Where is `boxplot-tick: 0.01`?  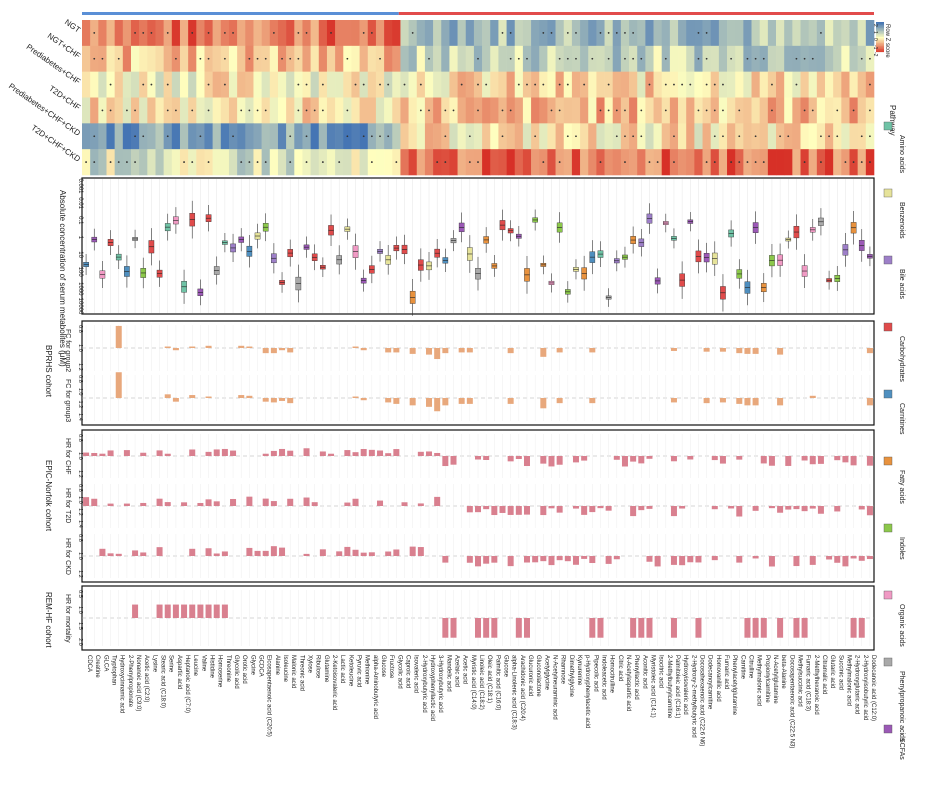
boxplot-tick: 0.01 is located at coordinates (80, 203).